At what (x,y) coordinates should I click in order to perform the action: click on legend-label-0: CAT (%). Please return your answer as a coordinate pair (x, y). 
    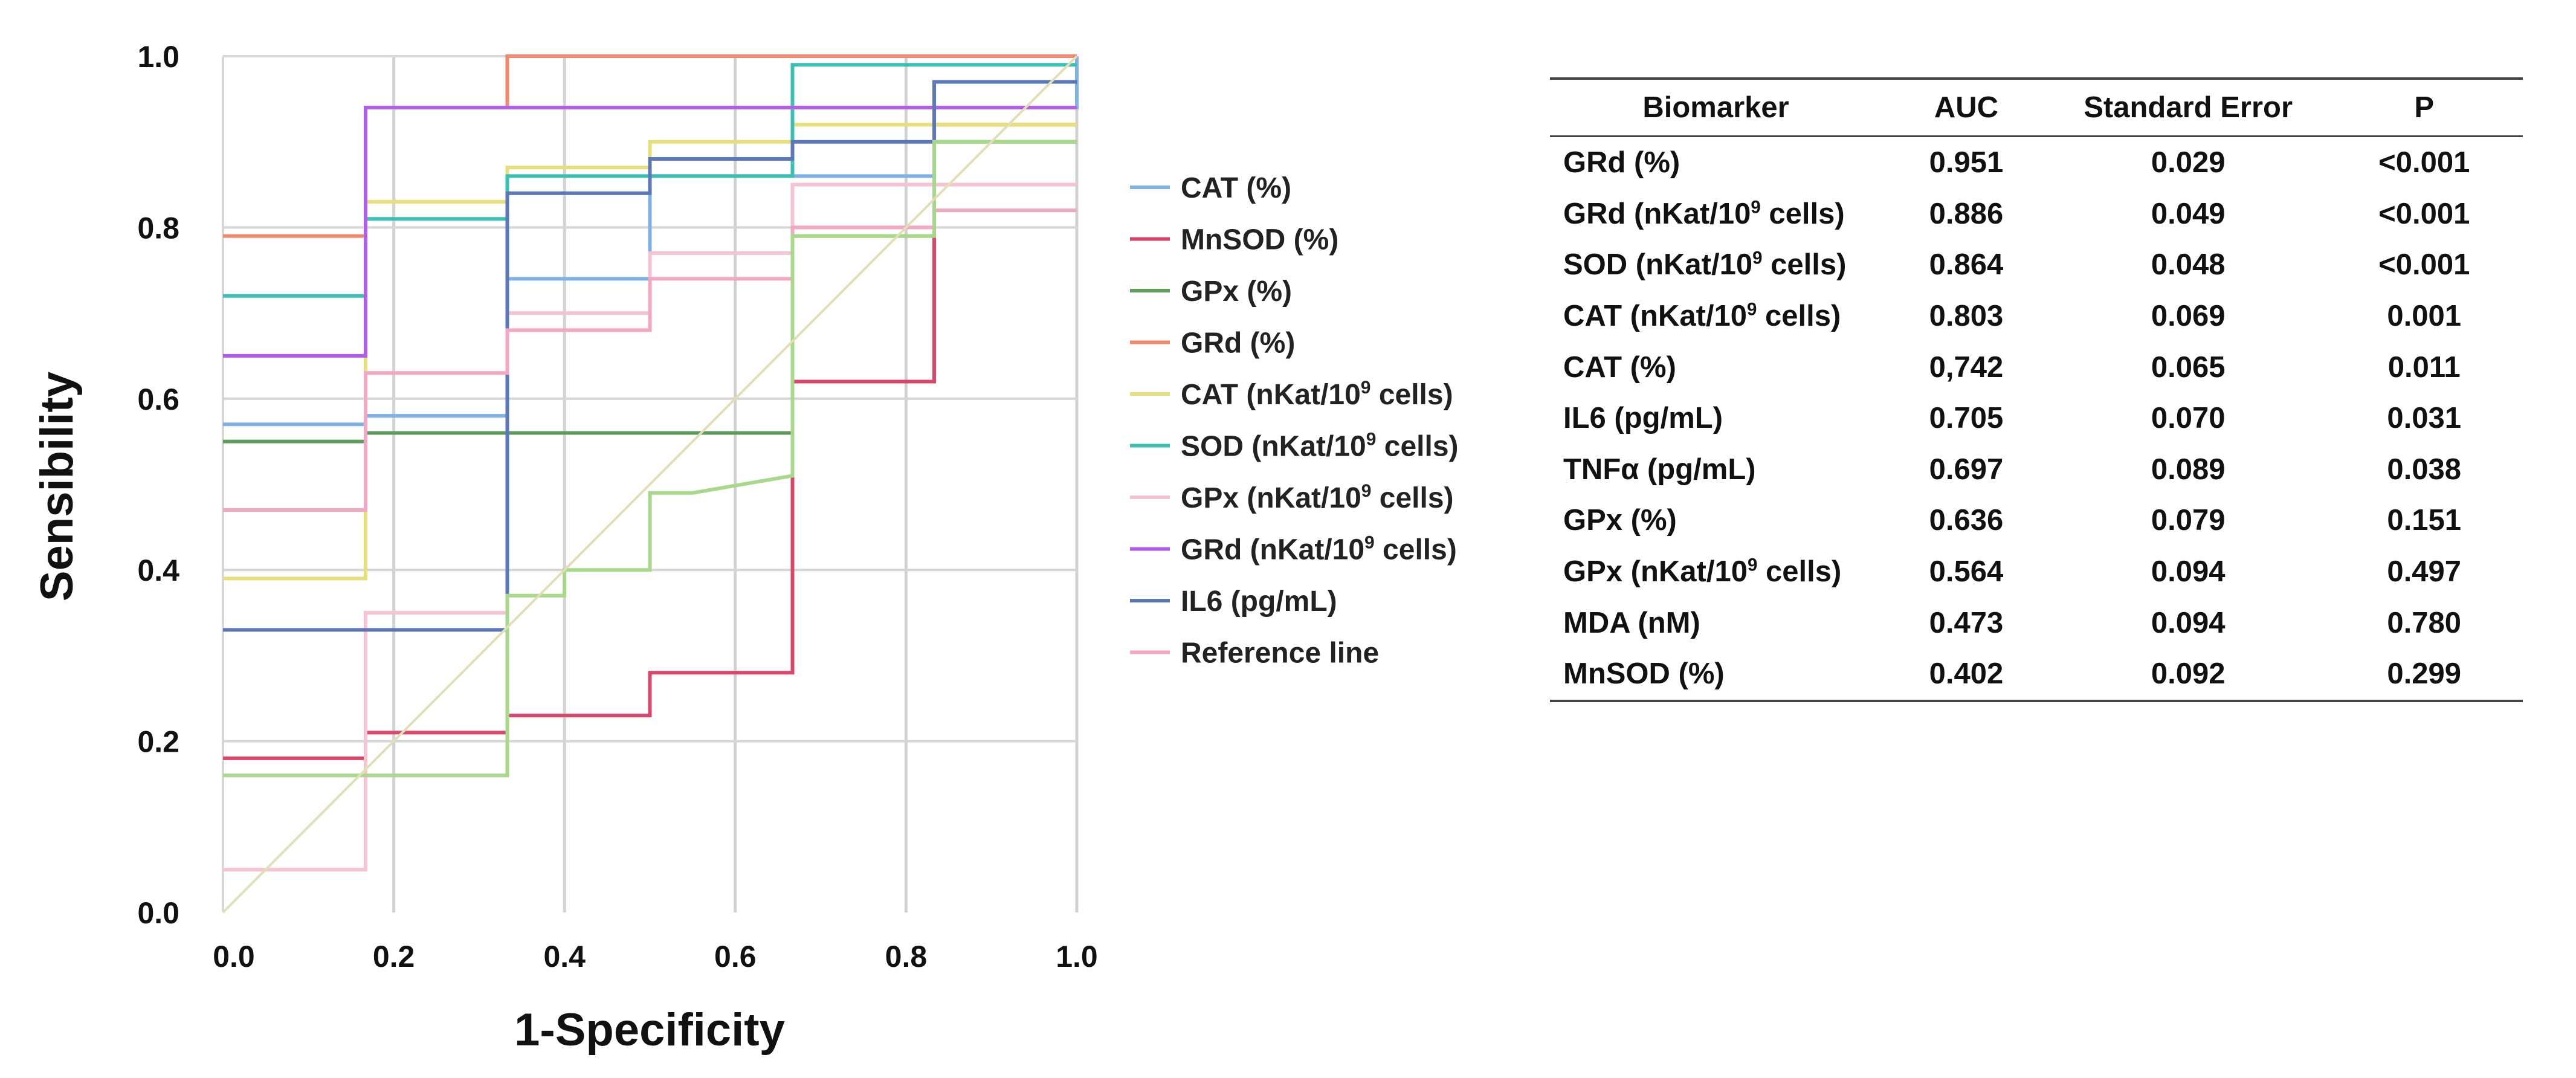
    Looking at the image, I should click on (1236, 188).